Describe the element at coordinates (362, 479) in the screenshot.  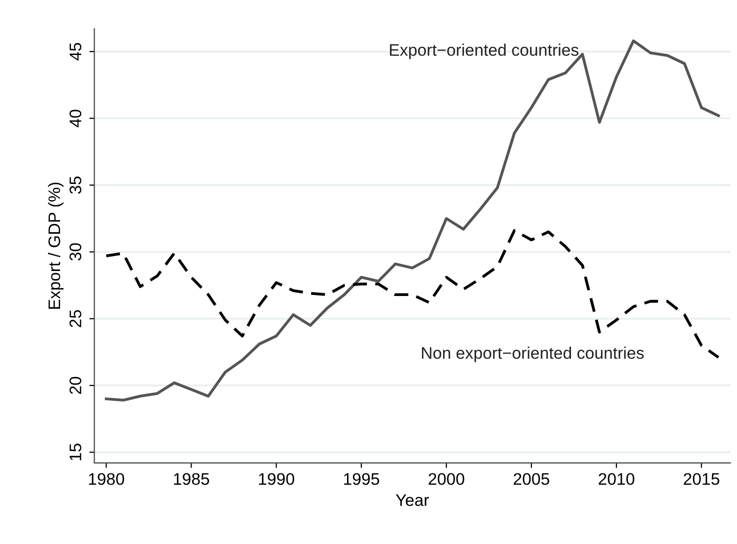
I see `x-tick-label: 1995` at that location.